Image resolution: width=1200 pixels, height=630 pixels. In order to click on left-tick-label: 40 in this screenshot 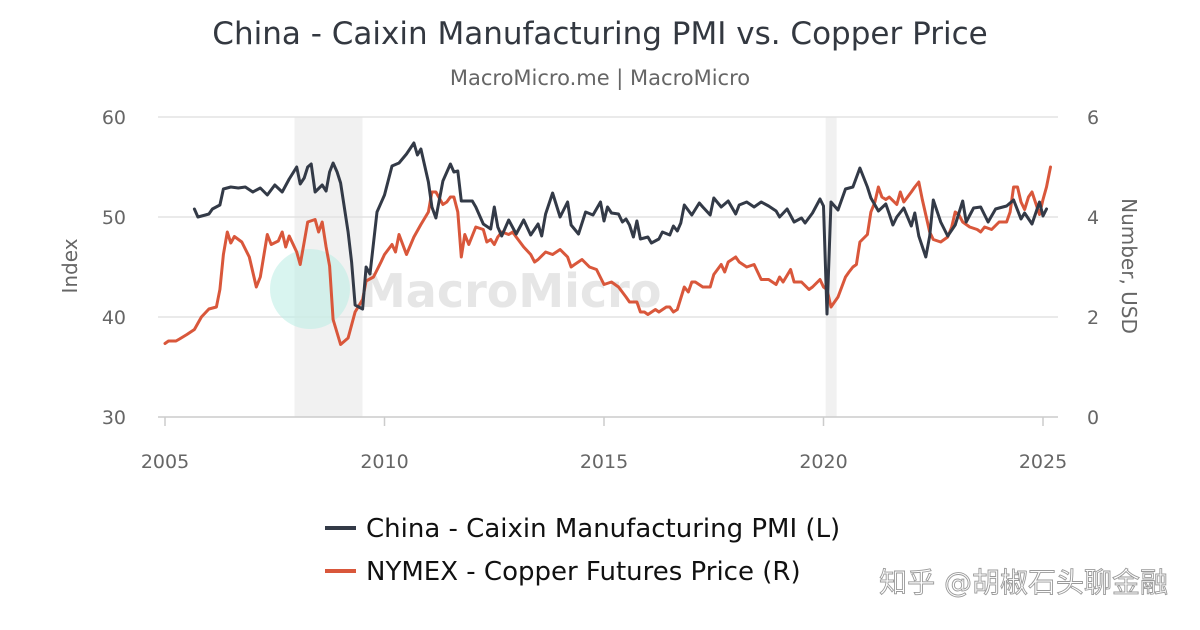, I will do `click(114, 318)`.